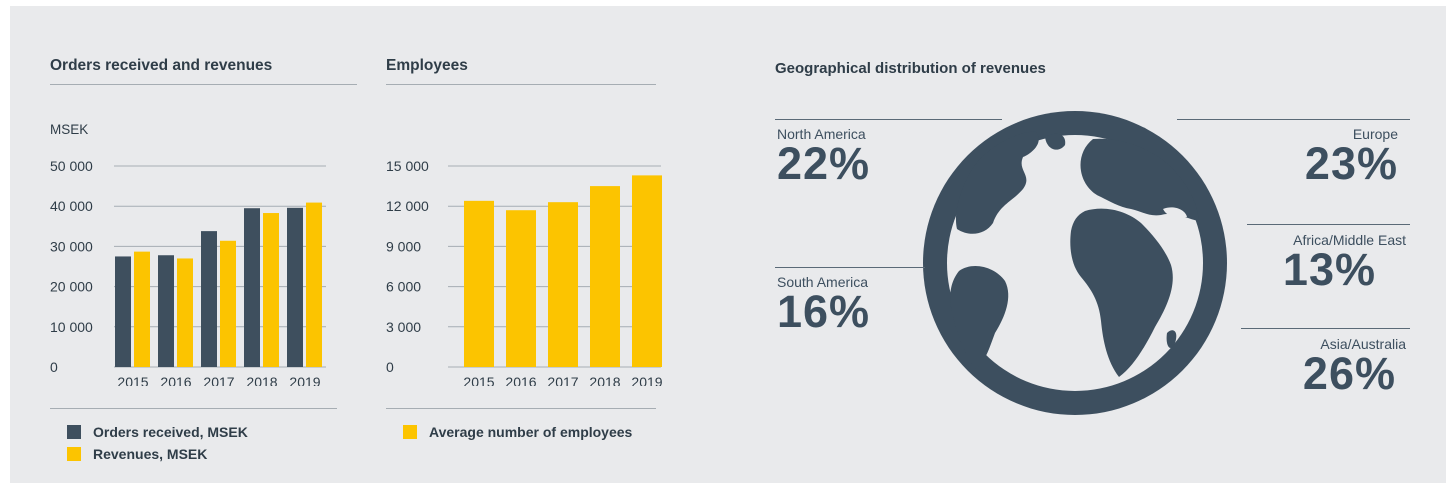 The image size is (1455, 494). Describe the element at coordinates (647, 271) in the screenshot. I see `bar-average-number-of-employees-2019` at that location.